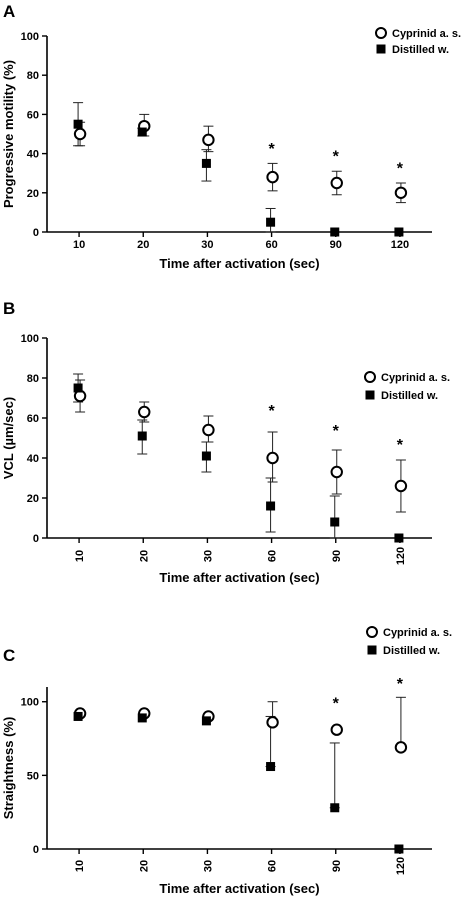 The image size is (474, 901). I want to click on y-axis-title: Straightness (%), so click(8, 768).